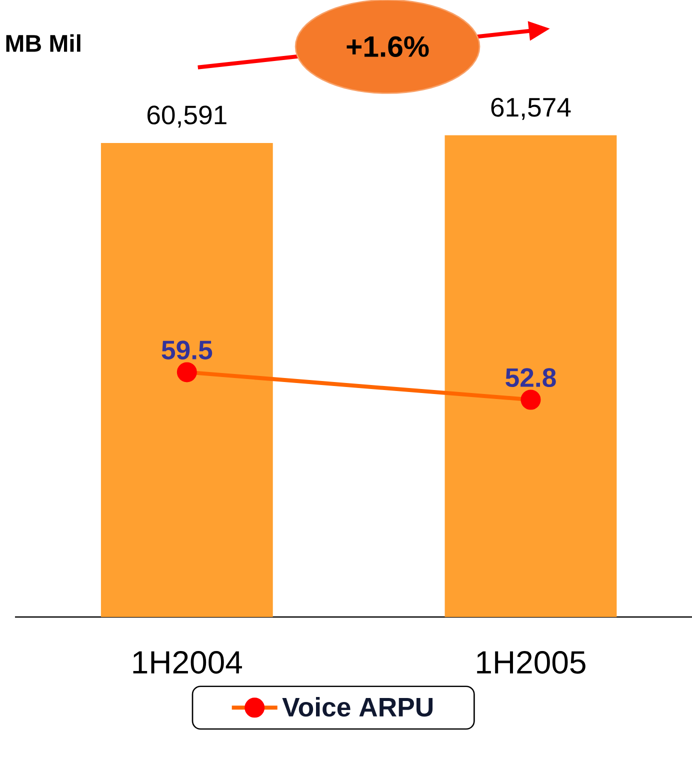 The height and width of the screenshot is (771, 692). Describe the element at coordinates (531, 662) in the screenshot. I see `x-tick-label: 1H2005` at that location.